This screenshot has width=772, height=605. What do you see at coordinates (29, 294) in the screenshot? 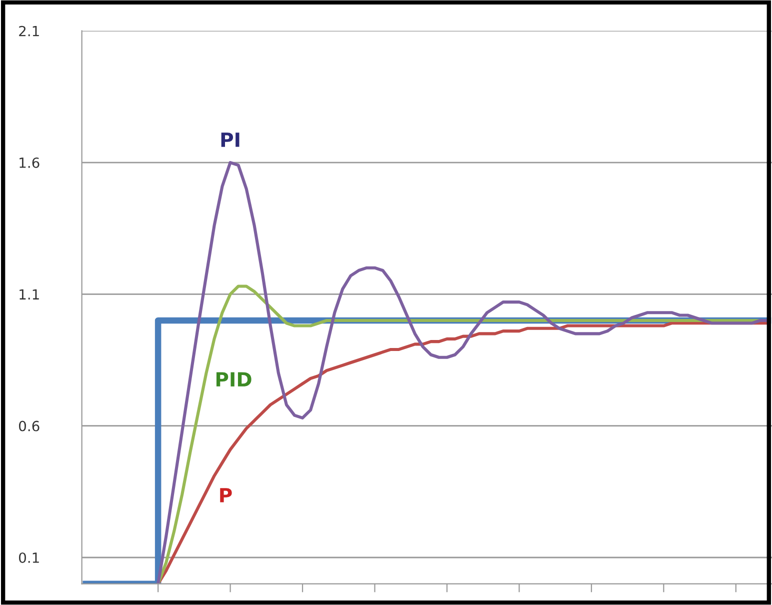
I see `y-tick-label: 1.1` at bounding box center [29, 294].